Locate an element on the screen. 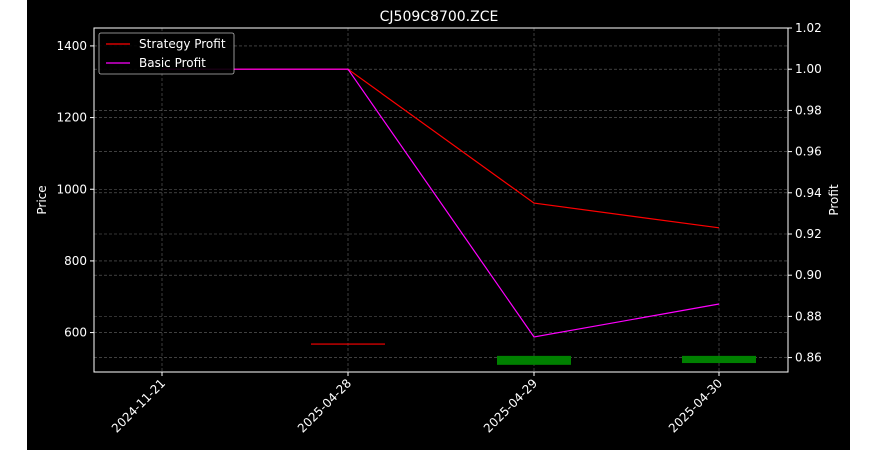  y-left-tick-label-1: 800 is located at coordinates (75, 261).